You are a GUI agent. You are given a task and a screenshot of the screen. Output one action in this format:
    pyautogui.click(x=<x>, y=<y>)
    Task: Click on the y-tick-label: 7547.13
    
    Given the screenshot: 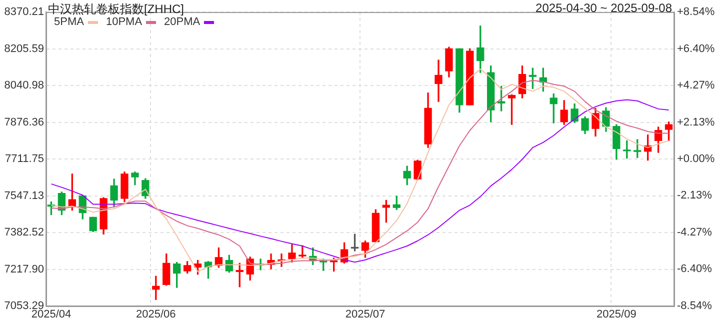 What is the action you would take?
    pyautogui.click(x=24, y=196)
    